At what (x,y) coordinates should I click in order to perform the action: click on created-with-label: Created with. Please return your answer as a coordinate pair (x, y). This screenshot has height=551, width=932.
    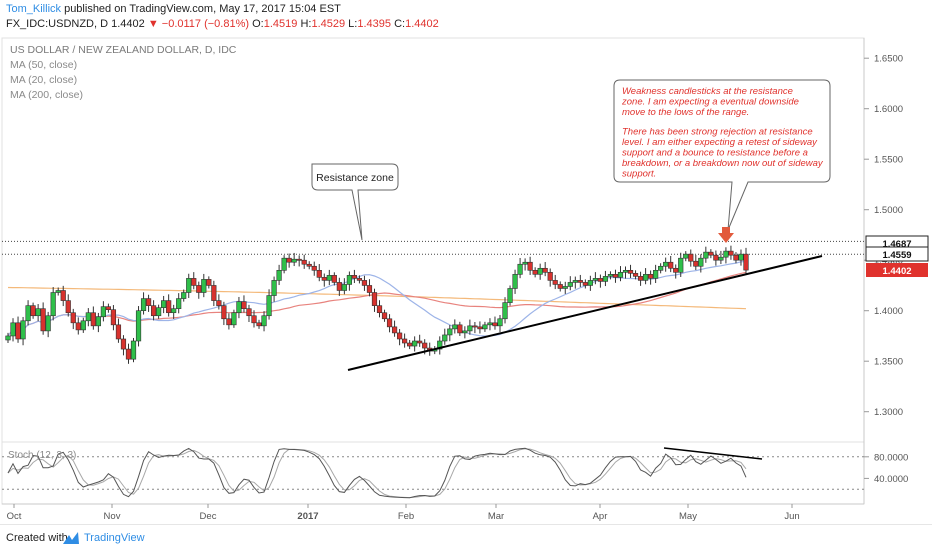
    Looking at the image, I should click on (37, 538).